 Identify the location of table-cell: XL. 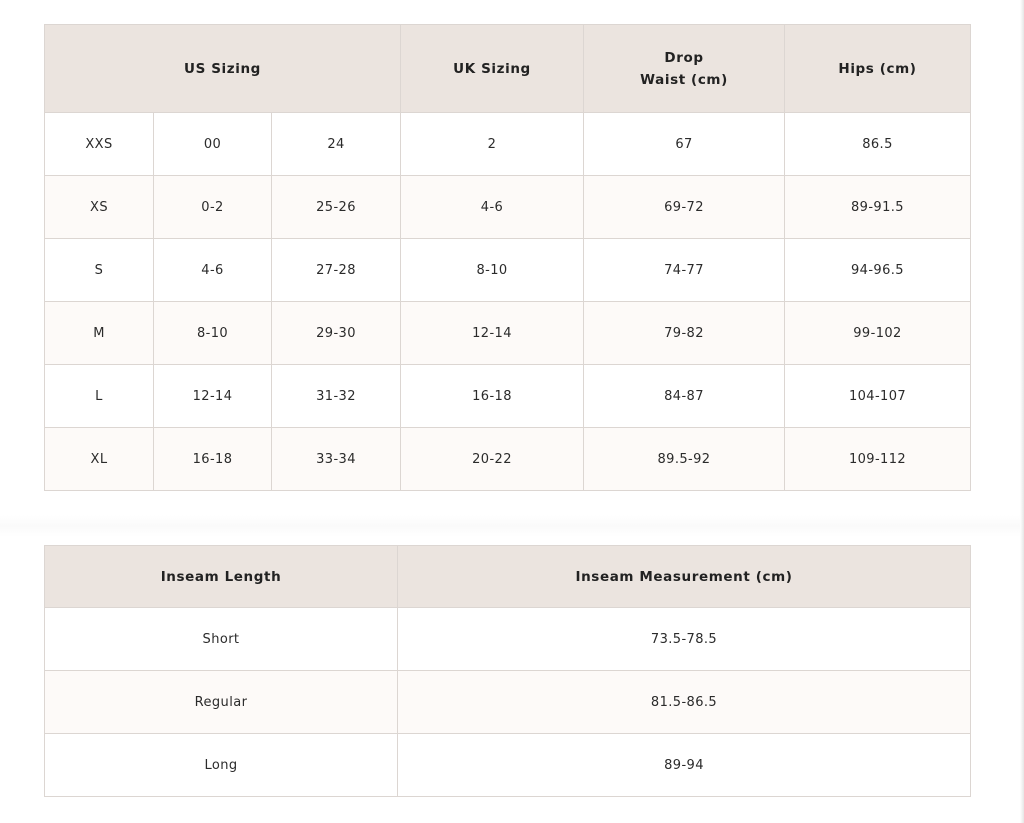
(99, 459).